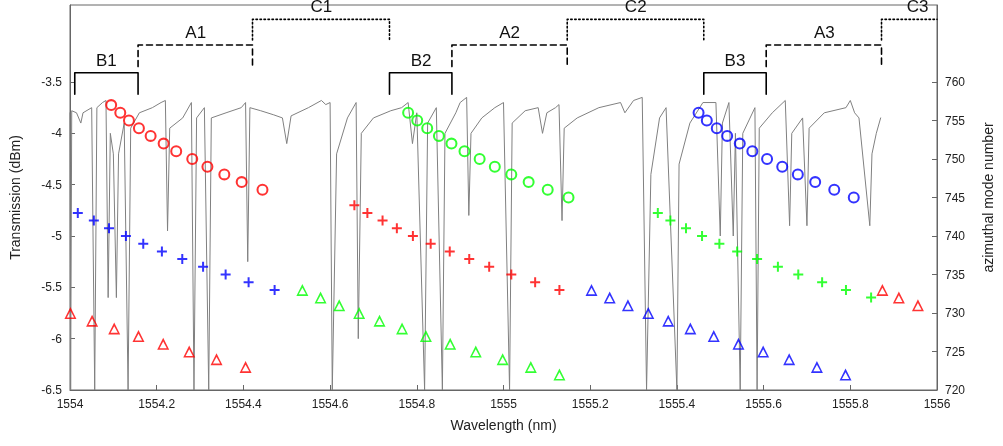  Describe the element at coordinates (955, 390) in the screenshot. I see `y2-tick-label: 720` at that location.